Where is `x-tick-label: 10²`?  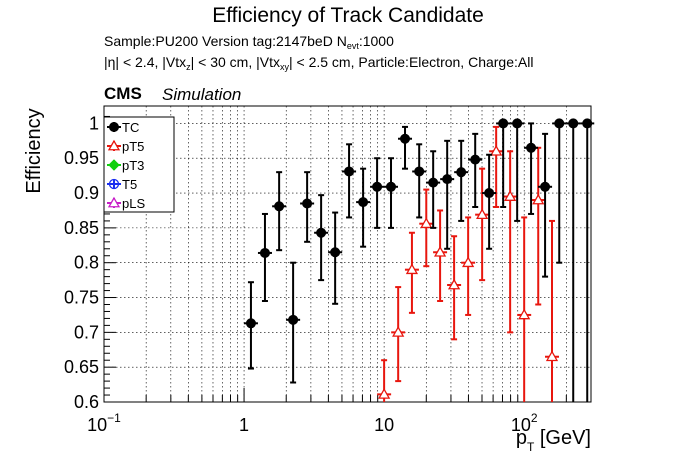
x-tick-label: 10² is located at coordinates (524, 423).